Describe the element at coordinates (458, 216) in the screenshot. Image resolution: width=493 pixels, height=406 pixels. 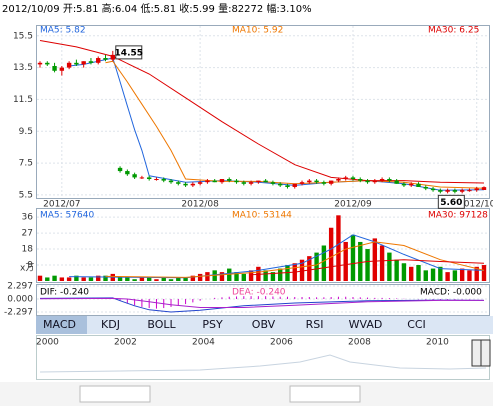
I see `legend-entry: MA30: 97128` at that location.